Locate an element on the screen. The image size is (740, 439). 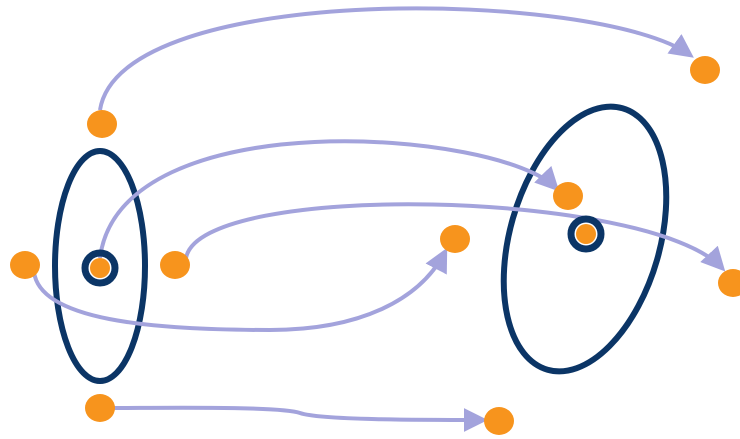
right-set-ellipse is located at coordinates (585, 239).